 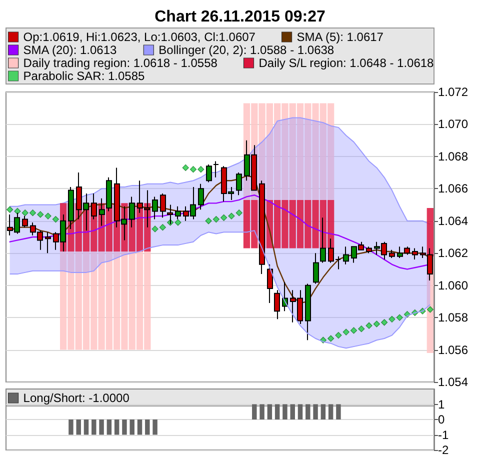 I want to click on legend-label: Daily S/L region: 1.0648 - 1.0618, so click(x=346, y=63).